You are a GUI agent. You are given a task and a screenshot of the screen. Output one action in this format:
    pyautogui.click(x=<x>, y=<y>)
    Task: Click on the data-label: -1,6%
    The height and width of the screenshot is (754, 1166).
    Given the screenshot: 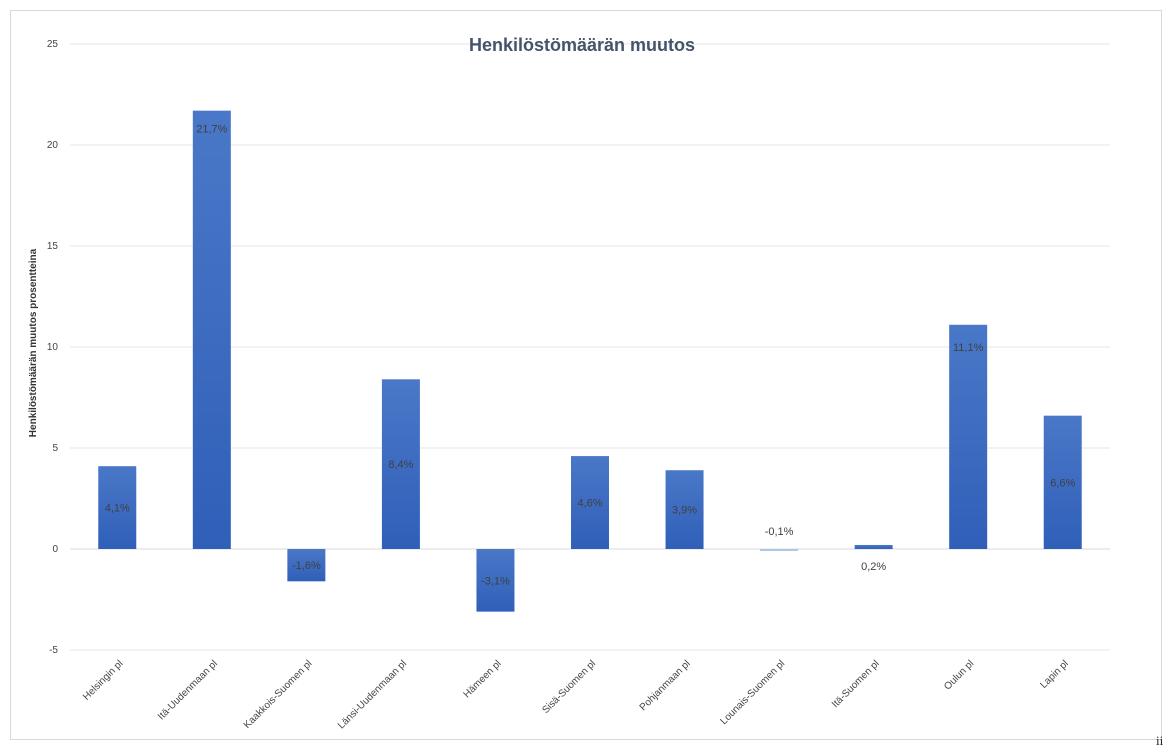 What is the action you would take?
    pyautogui.click(x=306, y=566)
    